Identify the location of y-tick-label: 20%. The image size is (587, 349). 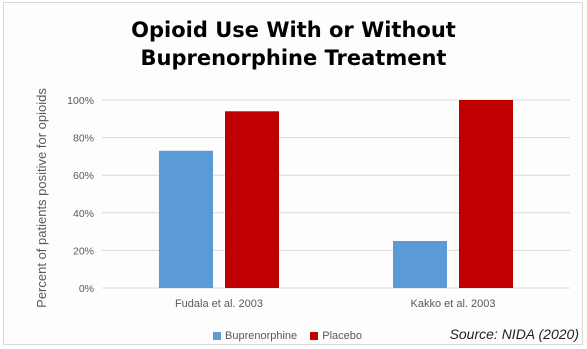
(83, 251).